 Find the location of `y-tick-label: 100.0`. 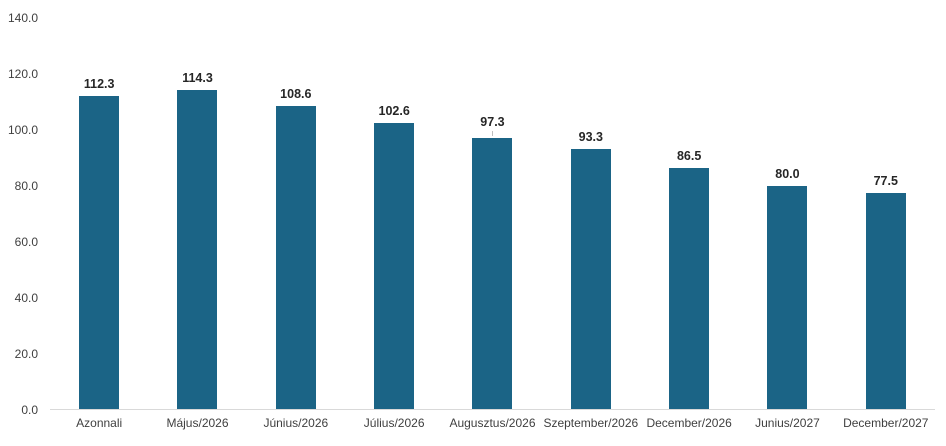

y-tick-label: 100.0 is located at coordinates (22, 129).